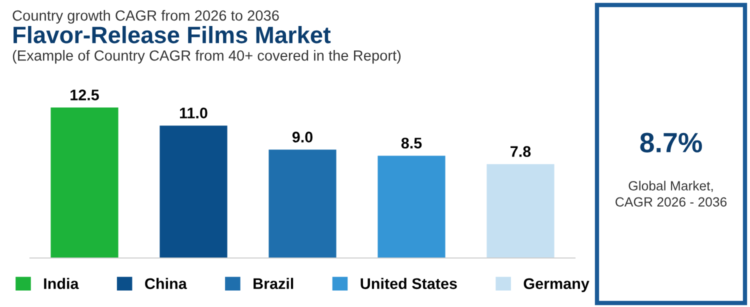 The height and width of the screenshot is (307, 750). Describe the element at coordinates (172, 35) in the screenshot. I see `chart-title: Flavor-Release Films Market` at that location.